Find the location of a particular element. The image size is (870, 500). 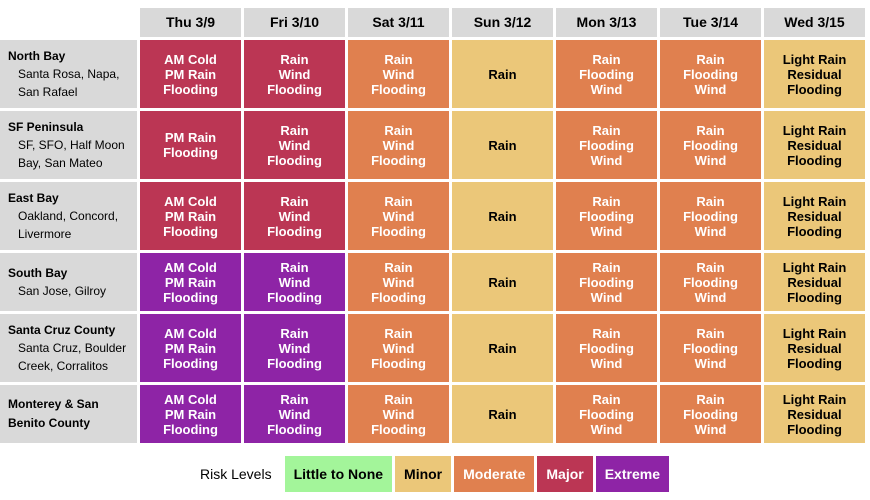

legend-extreme: Extreme is located at coordinates (632, 474).